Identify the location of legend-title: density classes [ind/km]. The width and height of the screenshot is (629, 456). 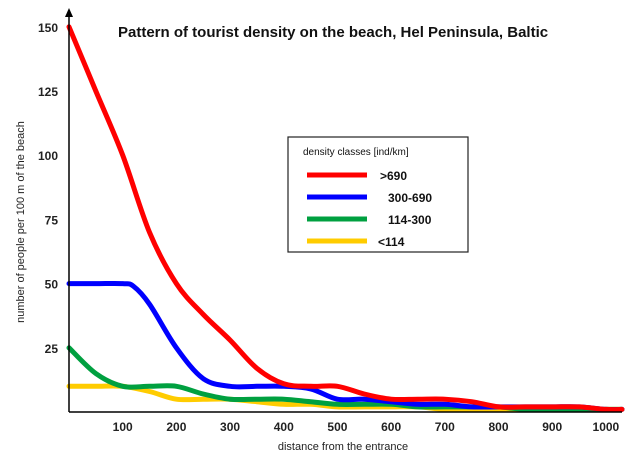
(356, 152).